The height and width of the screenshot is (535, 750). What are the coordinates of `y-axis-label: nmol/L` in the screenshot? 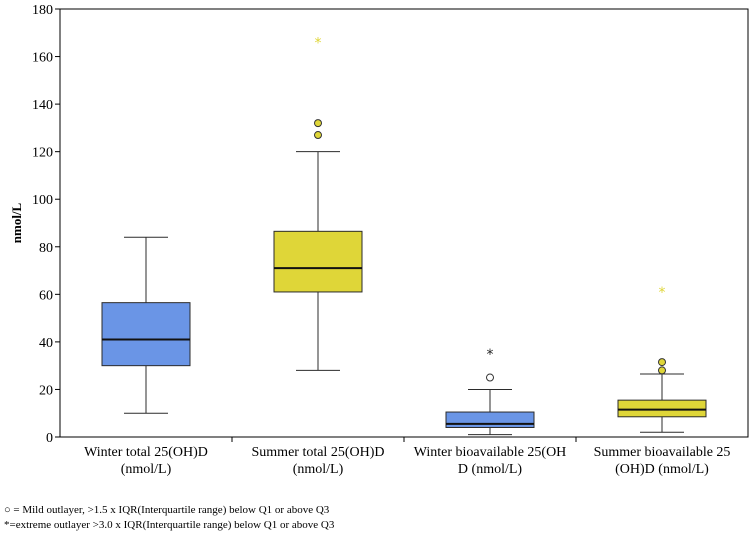 It's located at (16, 222).